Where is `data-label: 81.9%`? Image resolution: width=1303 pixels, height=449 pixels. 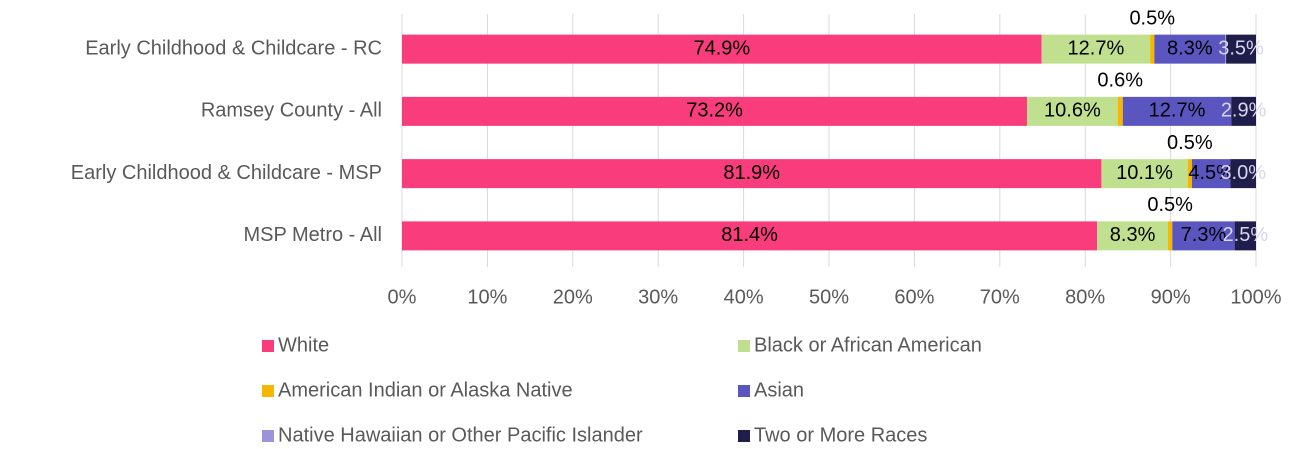
data-label: 81.9% is located at coordinates (751, 173).